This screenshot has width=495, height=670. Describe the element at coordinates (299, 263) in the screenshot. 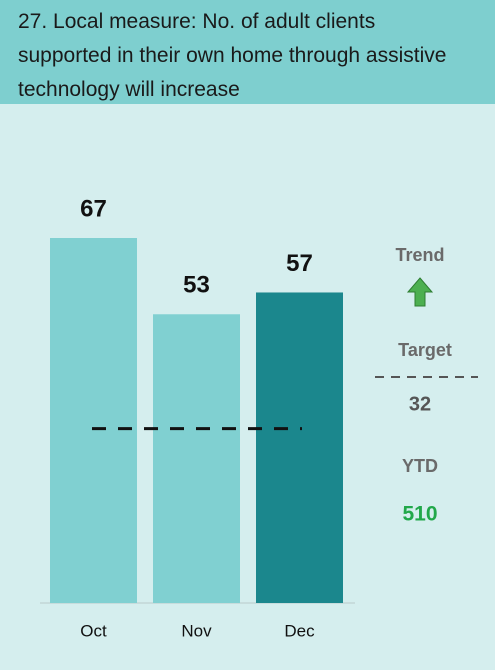

I see `value-label: 57` at that location.